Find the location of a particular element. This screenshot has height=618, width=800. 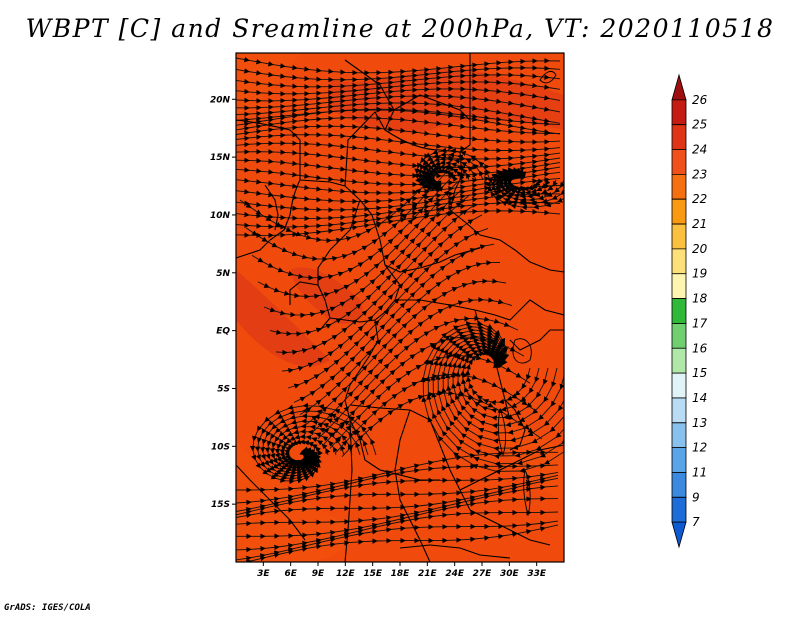

lon-tick-label: 3E is located at coordinates (263, 574).